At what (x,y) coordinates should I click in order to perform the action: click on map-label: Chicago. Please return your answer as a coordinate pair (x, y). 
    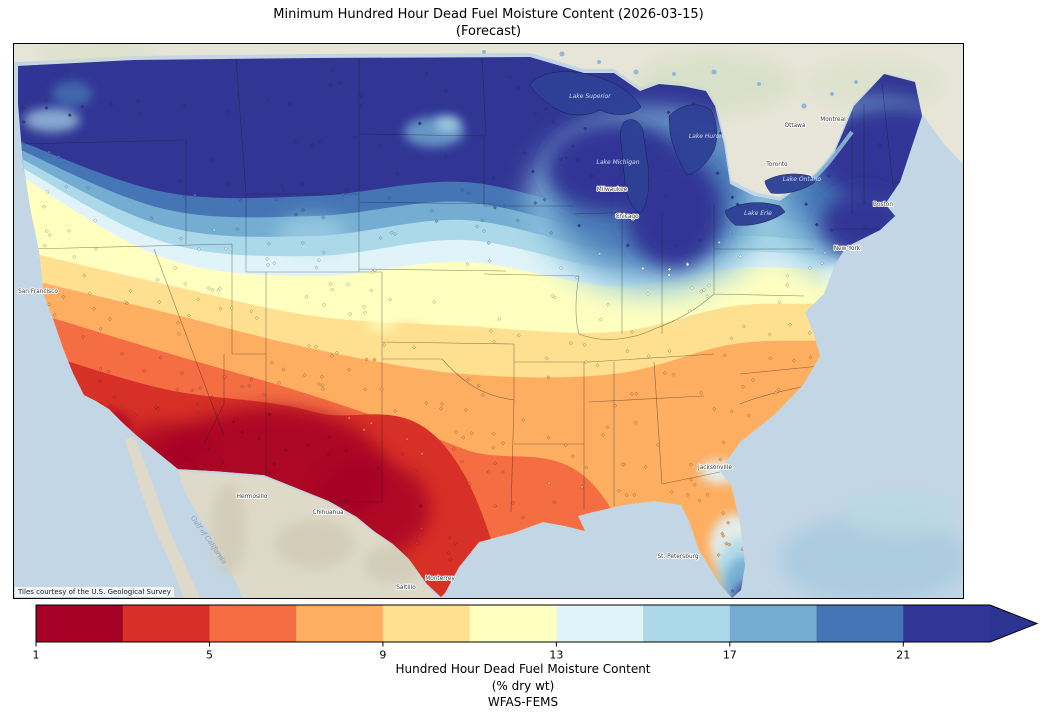
    Looking at the image, I should click on (627, 217).